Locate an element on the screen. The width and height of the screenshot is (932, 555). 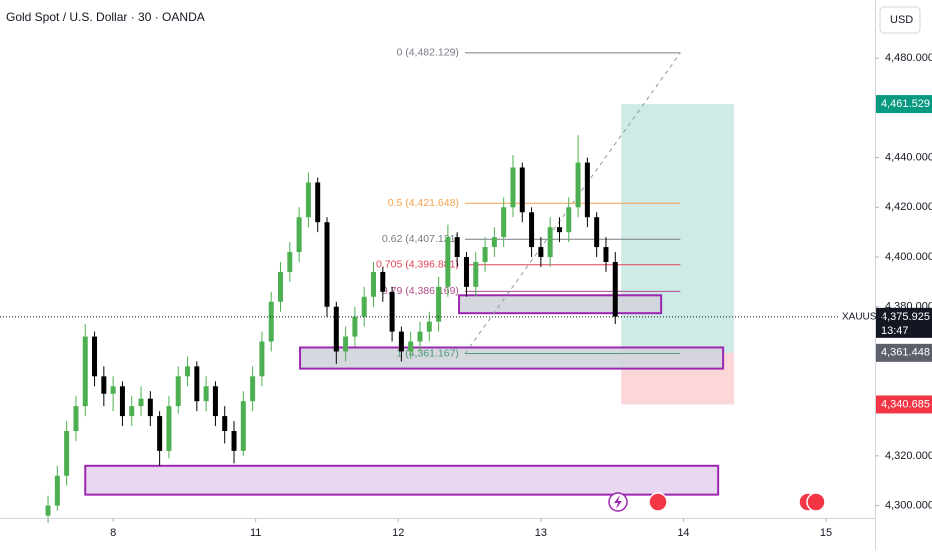
y-tick-label: 4,300.000 is located at coordinates (908, 505).